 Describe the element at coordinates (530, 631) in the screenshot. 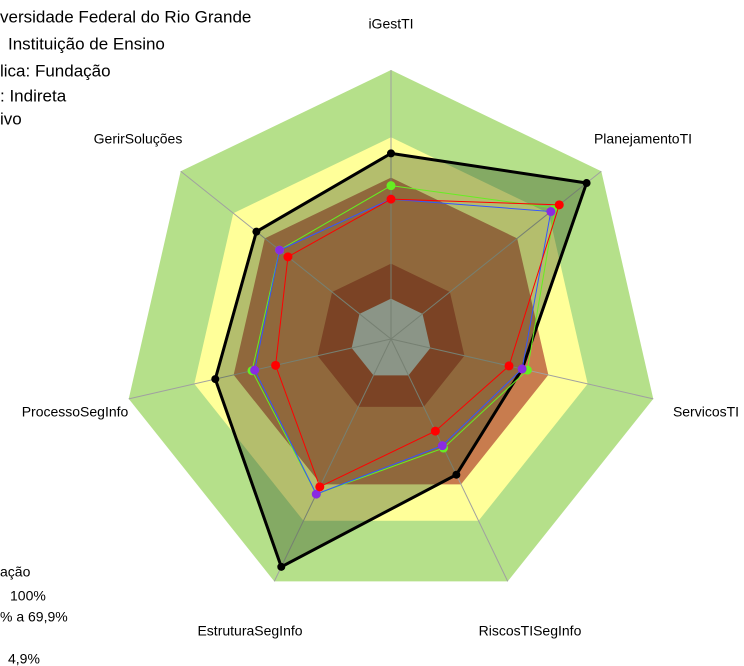

I see `axis-label: RiscosTISegInfo` at that location.